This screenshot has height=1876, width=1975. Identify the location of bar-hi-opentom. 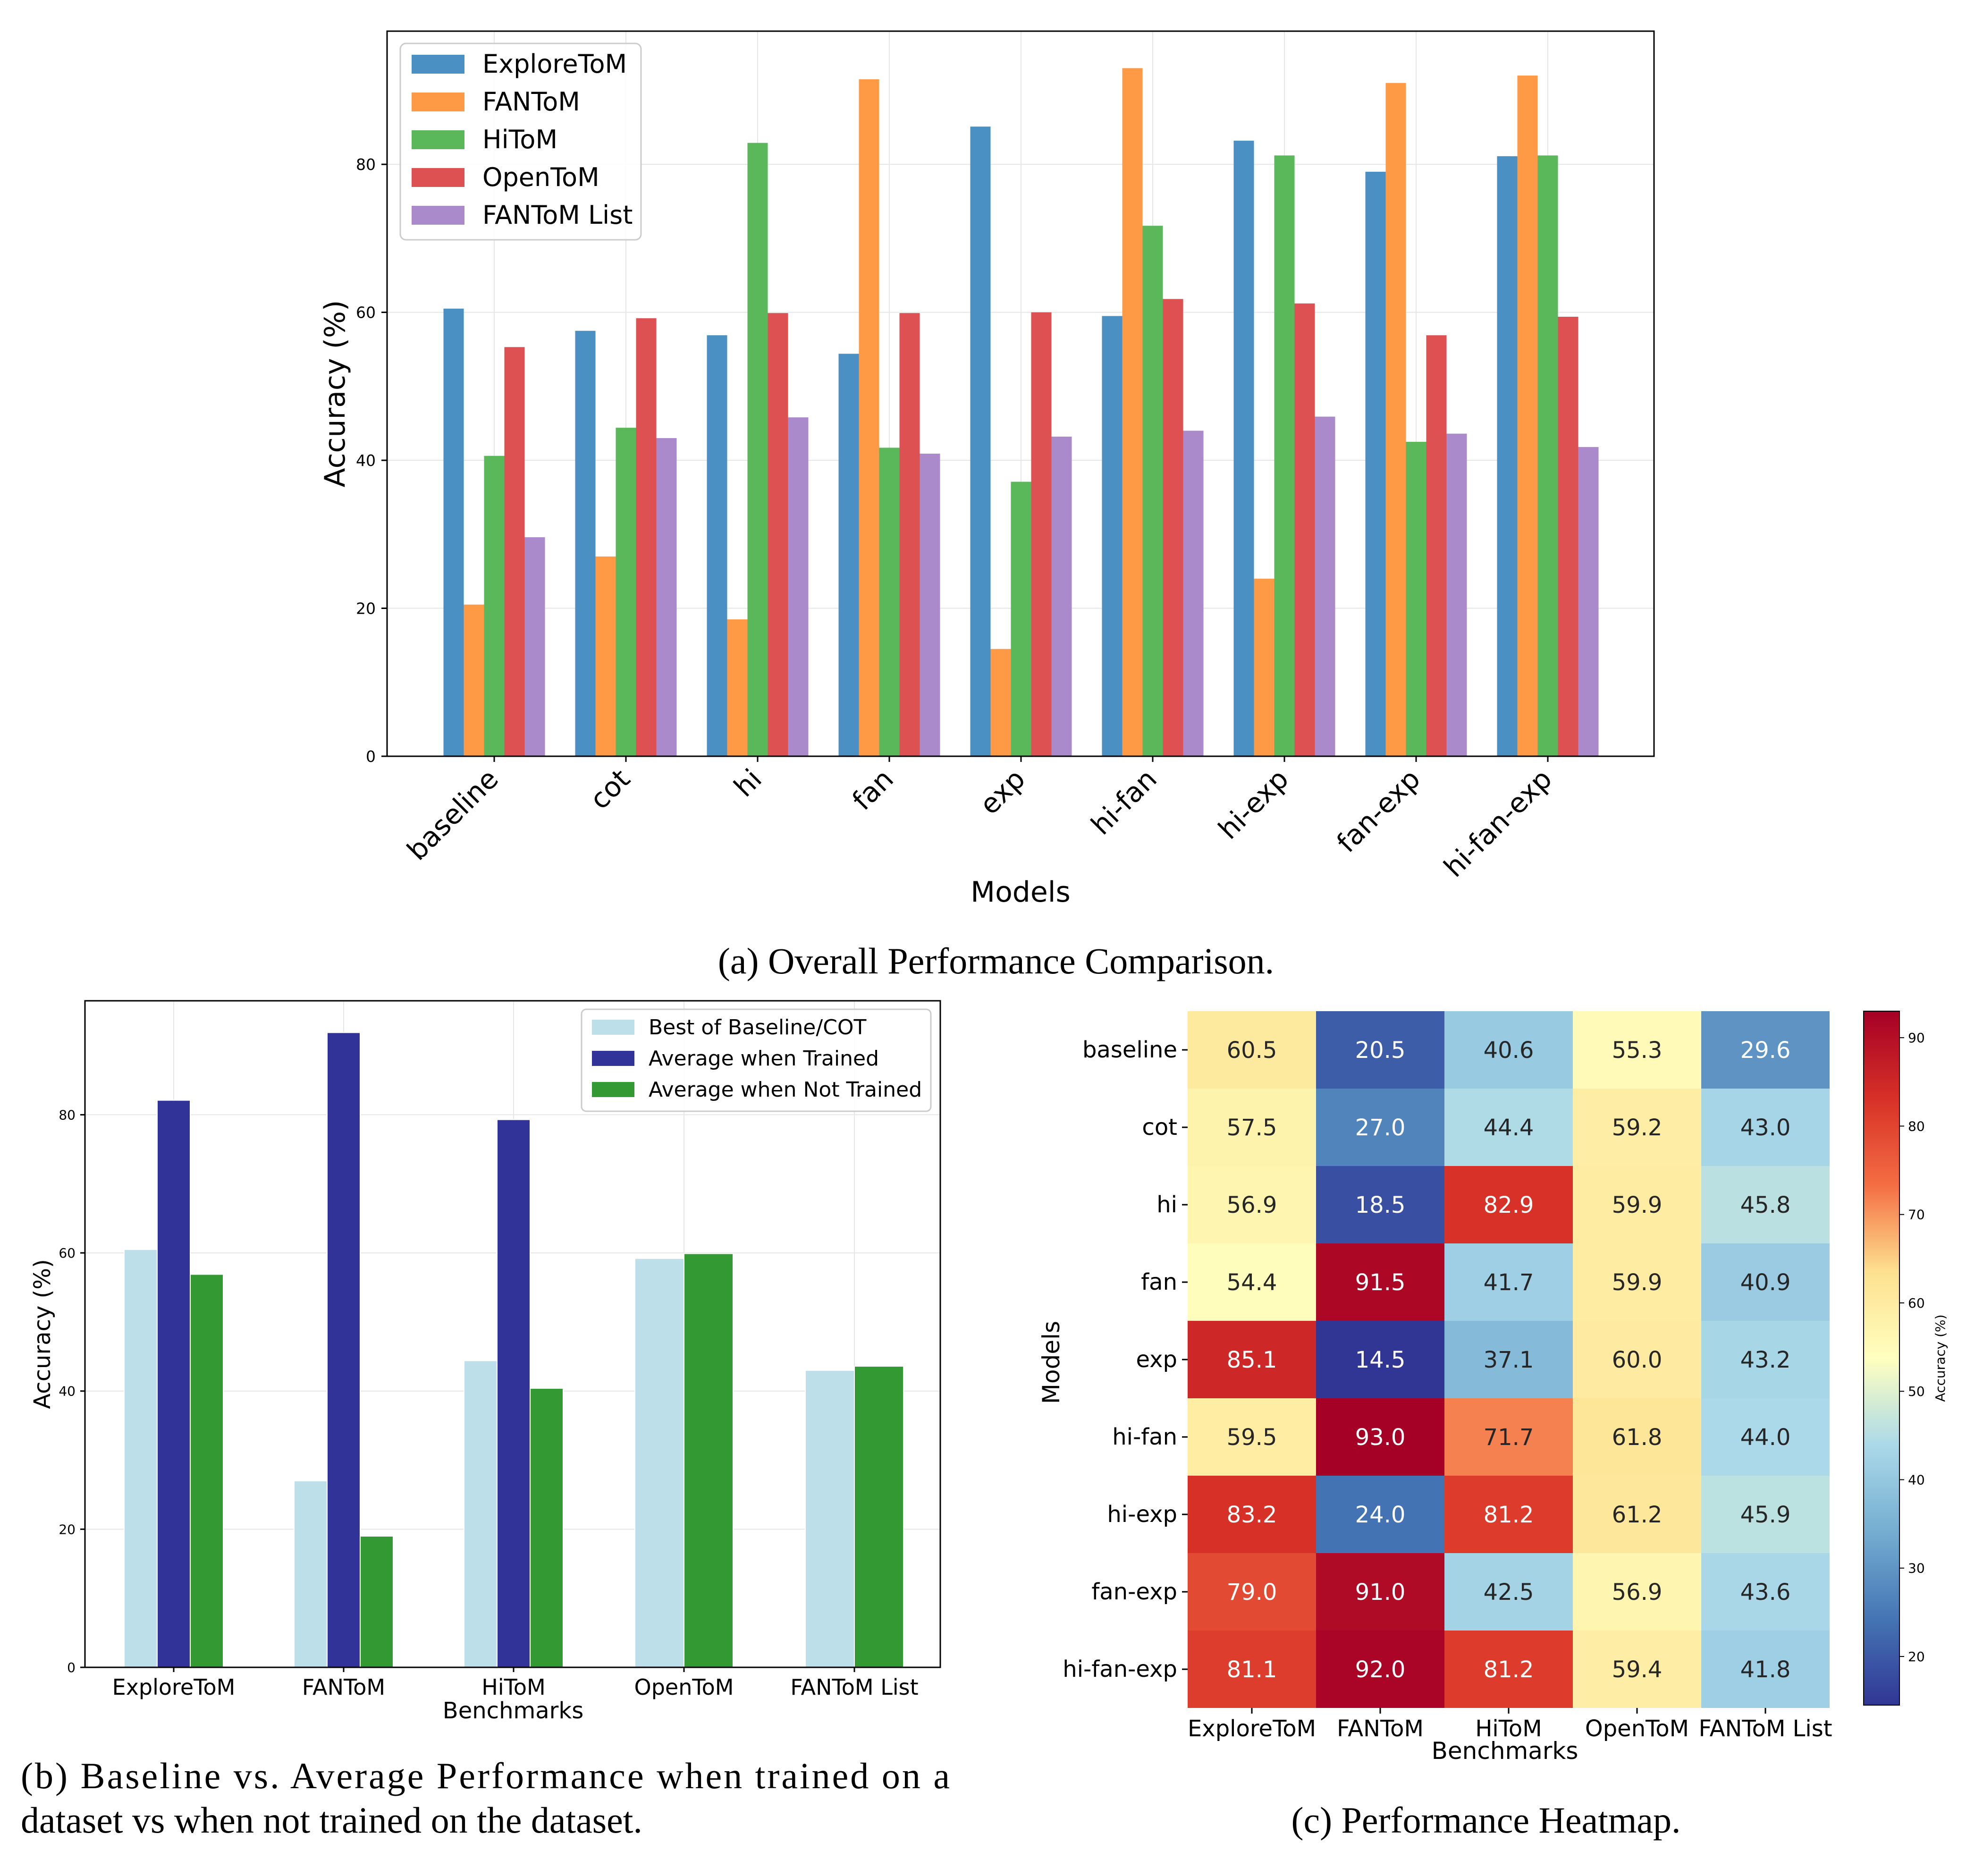
(778, 534).